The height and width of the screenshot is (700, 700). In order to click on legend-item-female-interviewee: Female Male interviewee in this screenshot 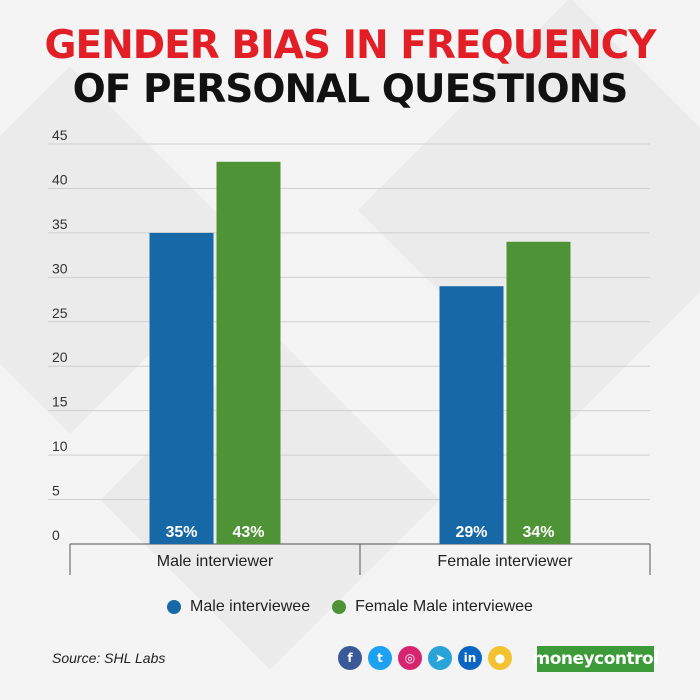, I will do `click(432, 607)`.